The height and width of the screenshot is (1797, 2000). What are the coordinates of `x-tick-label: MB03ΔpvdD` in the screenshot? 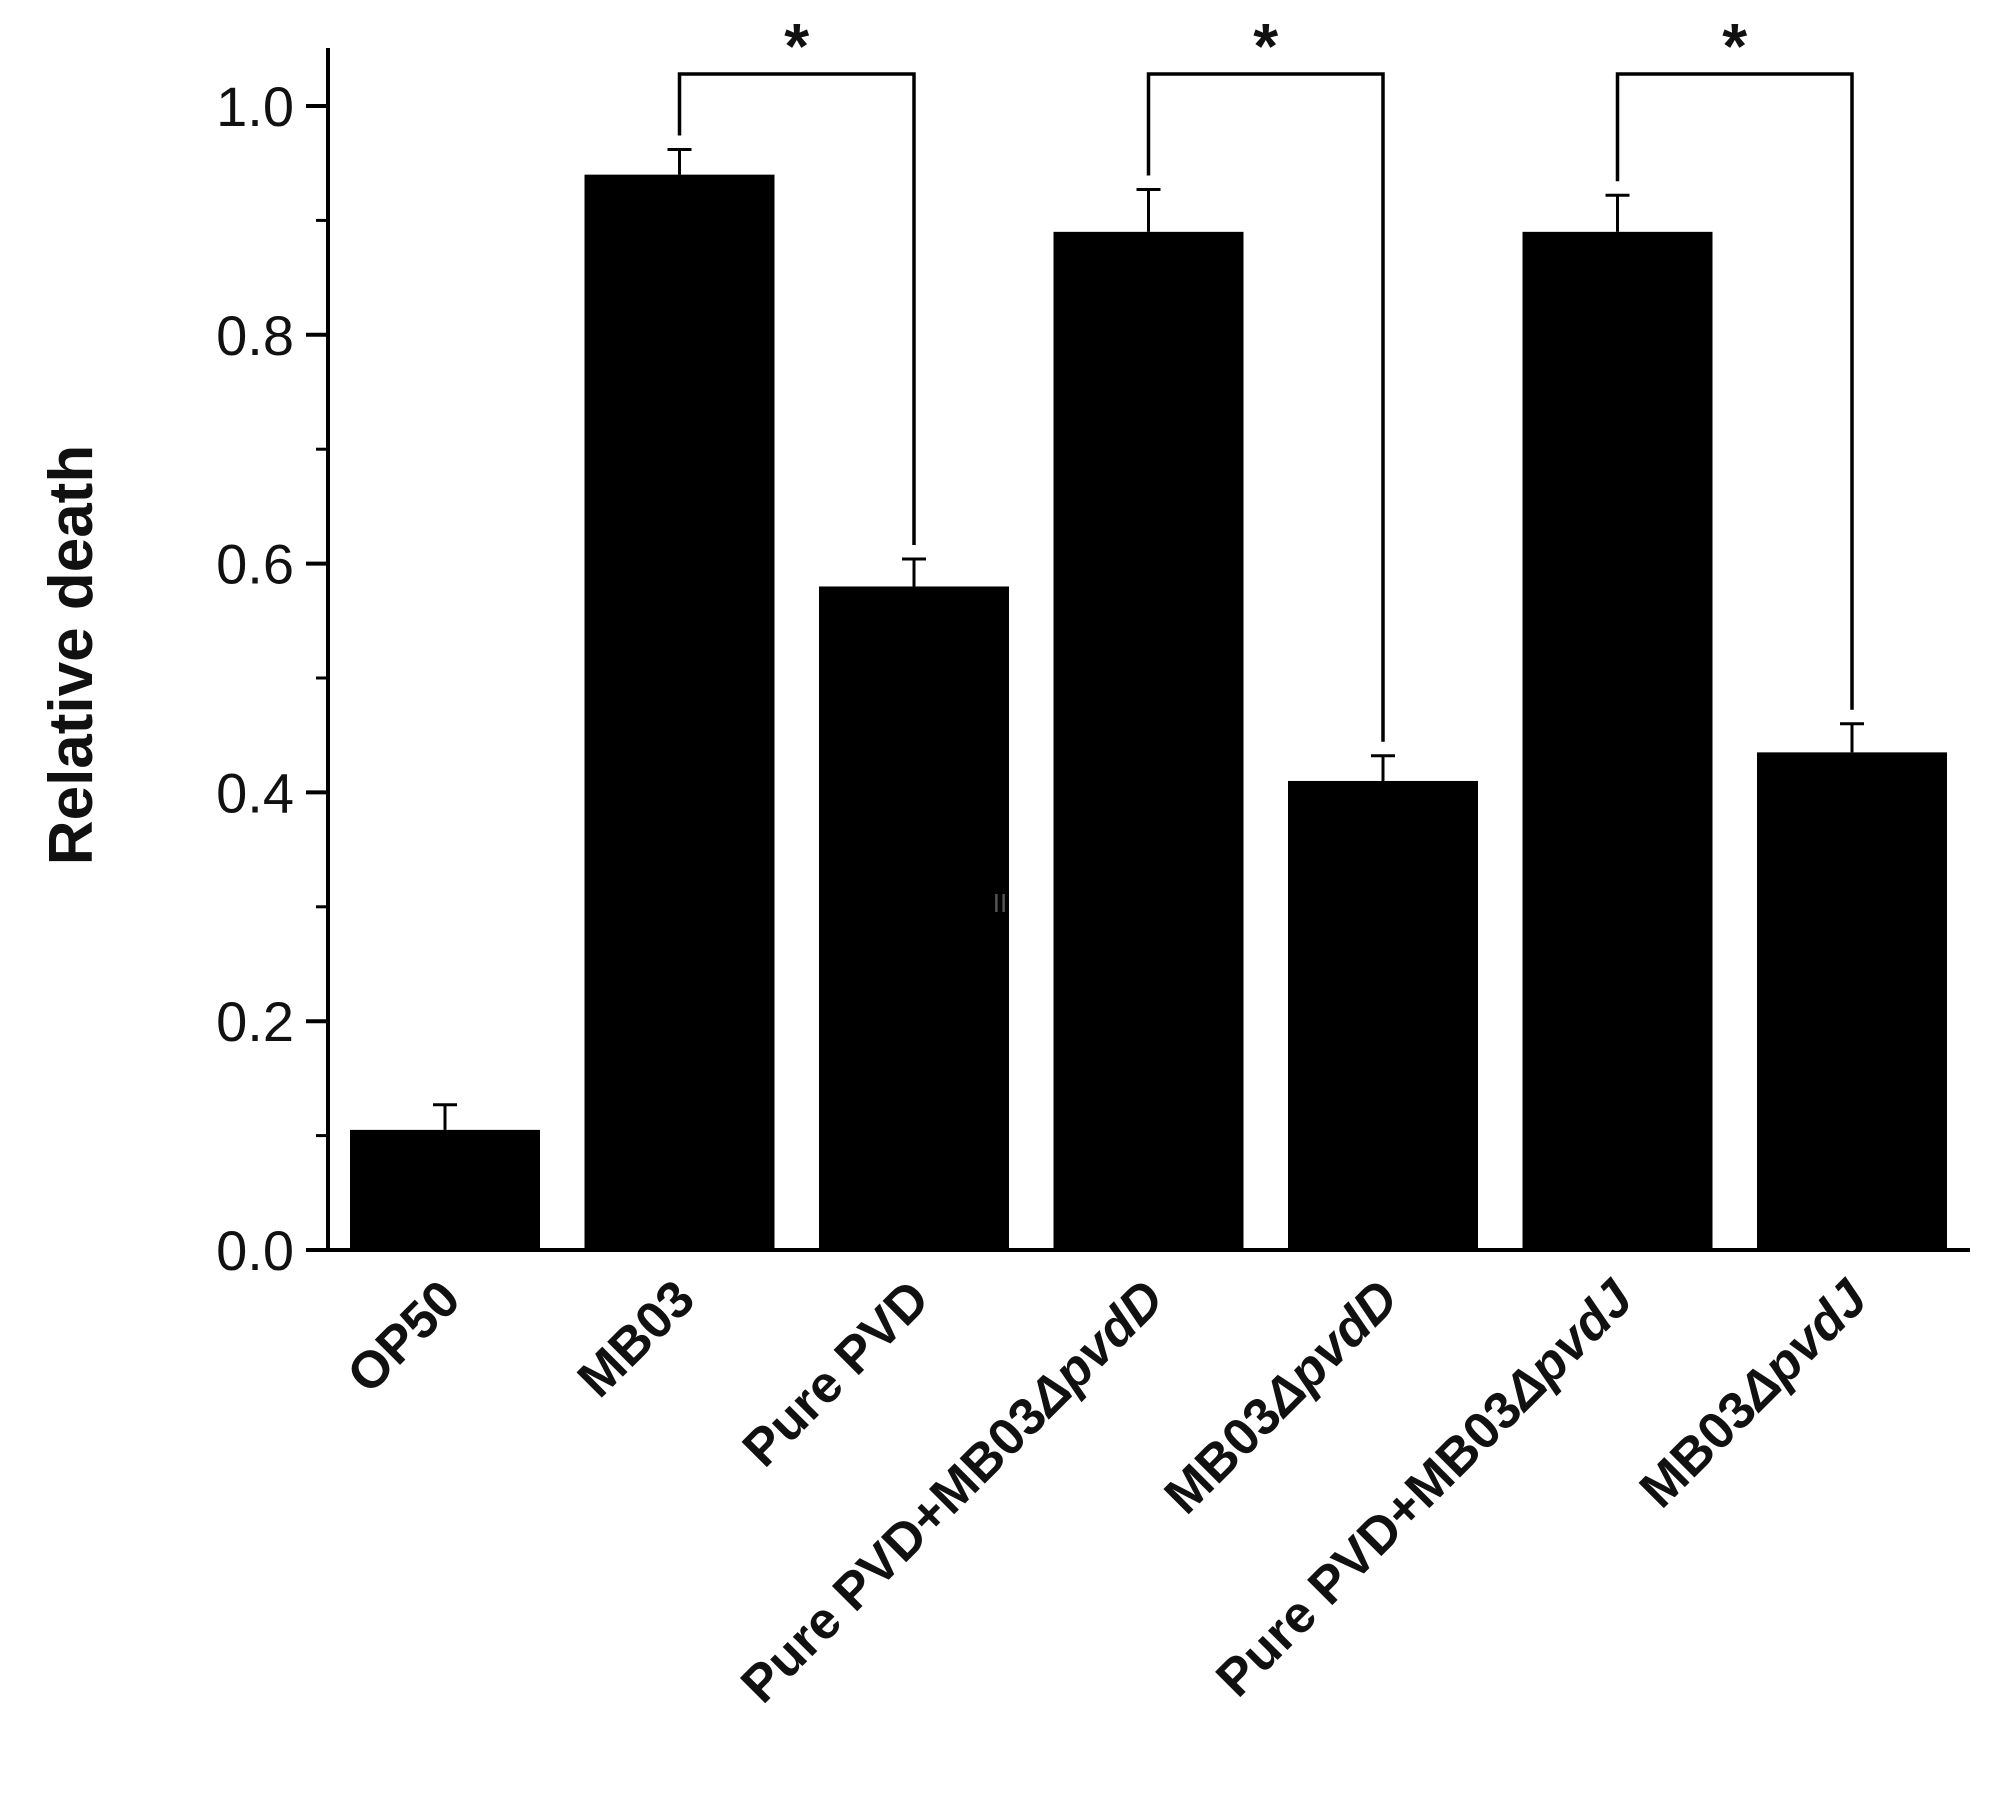 It's located at (1282, 1397).